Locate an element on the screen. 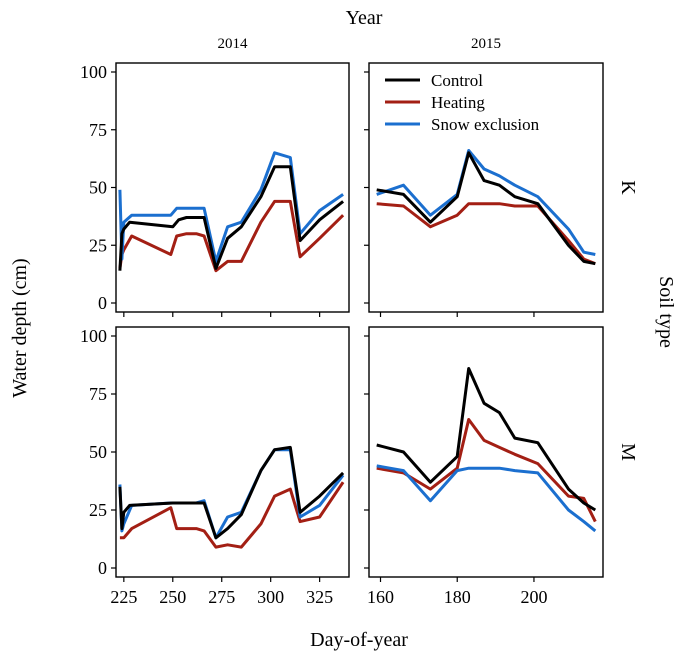 The height and width of the screenshot is (657, 678). strip-label-year-2015: 2015 is located at coordinates (486, 44).